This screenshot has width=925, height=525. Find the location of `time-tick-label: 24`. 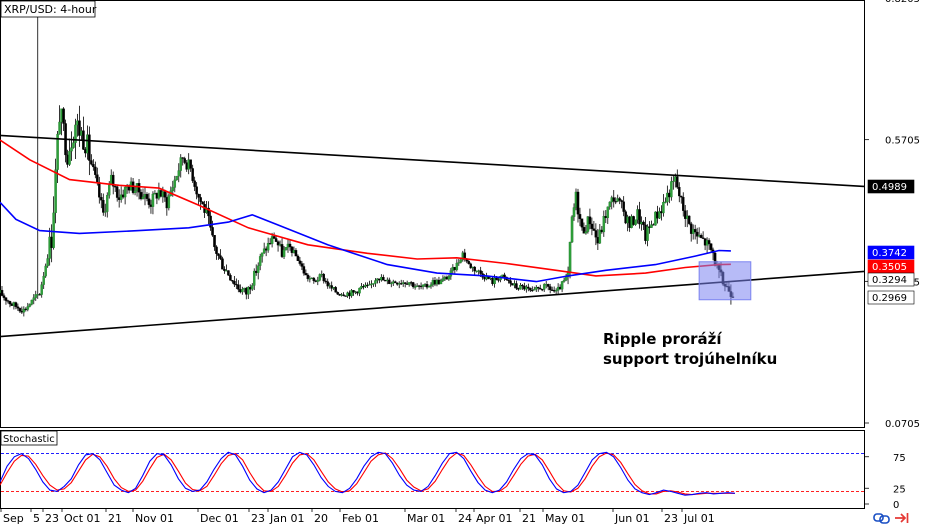

time-tick-label: 24 is located at coordinates (465, 518).